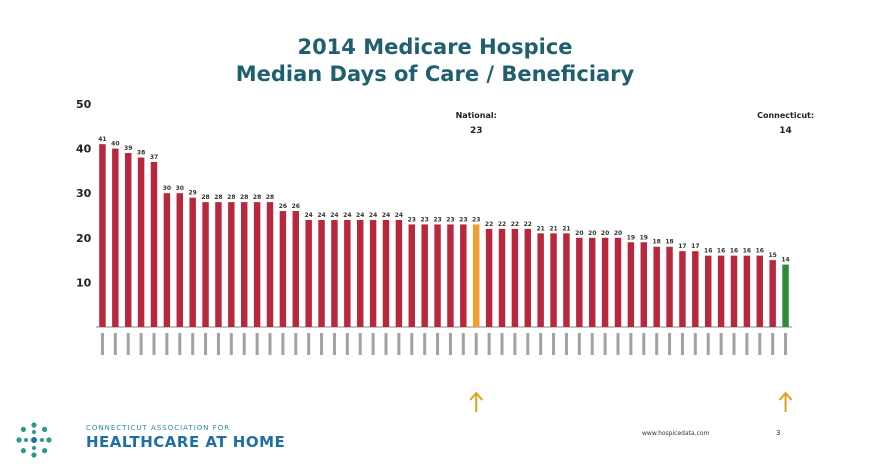 This screenshot has width=870, height=470. I want to click on up-arrow-head-icon, so click(785, 396).